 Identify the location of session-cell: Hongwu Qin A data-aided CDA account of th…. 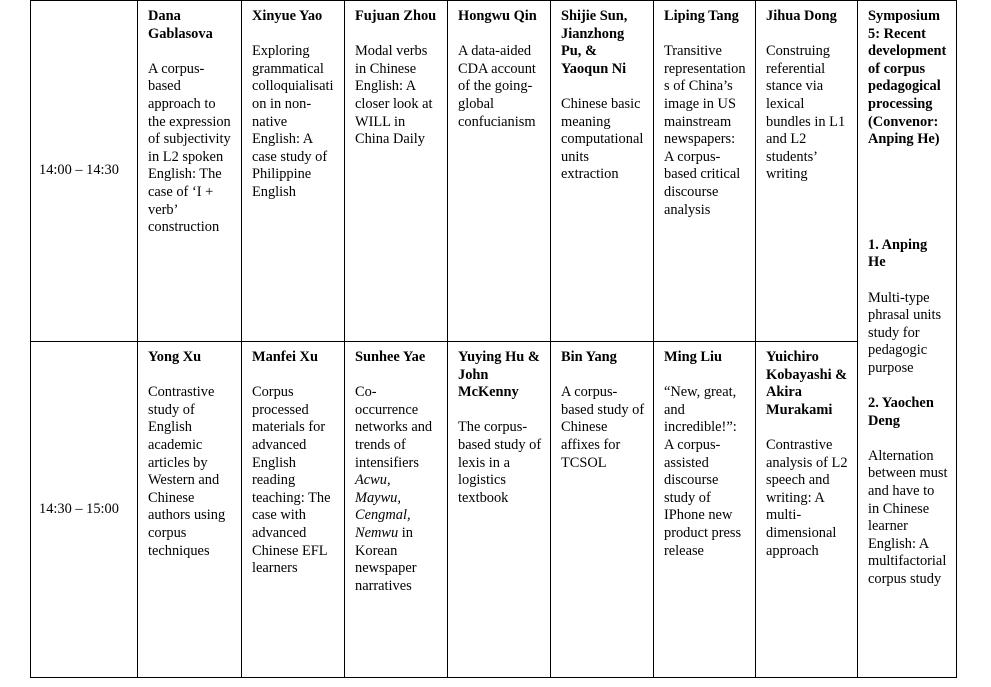
(499, 171).